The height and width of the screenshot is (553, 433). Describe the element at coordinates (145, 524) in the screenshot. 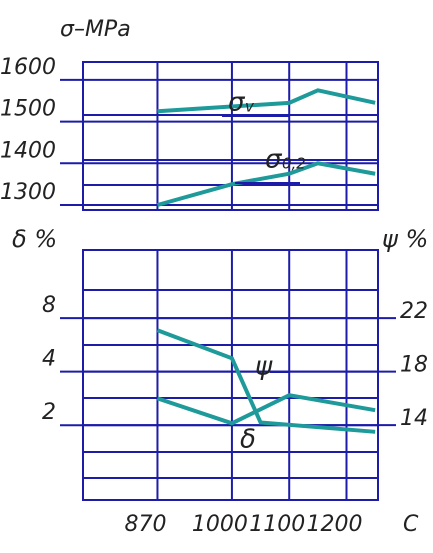

I see `x-tick-label: 870` at that location.